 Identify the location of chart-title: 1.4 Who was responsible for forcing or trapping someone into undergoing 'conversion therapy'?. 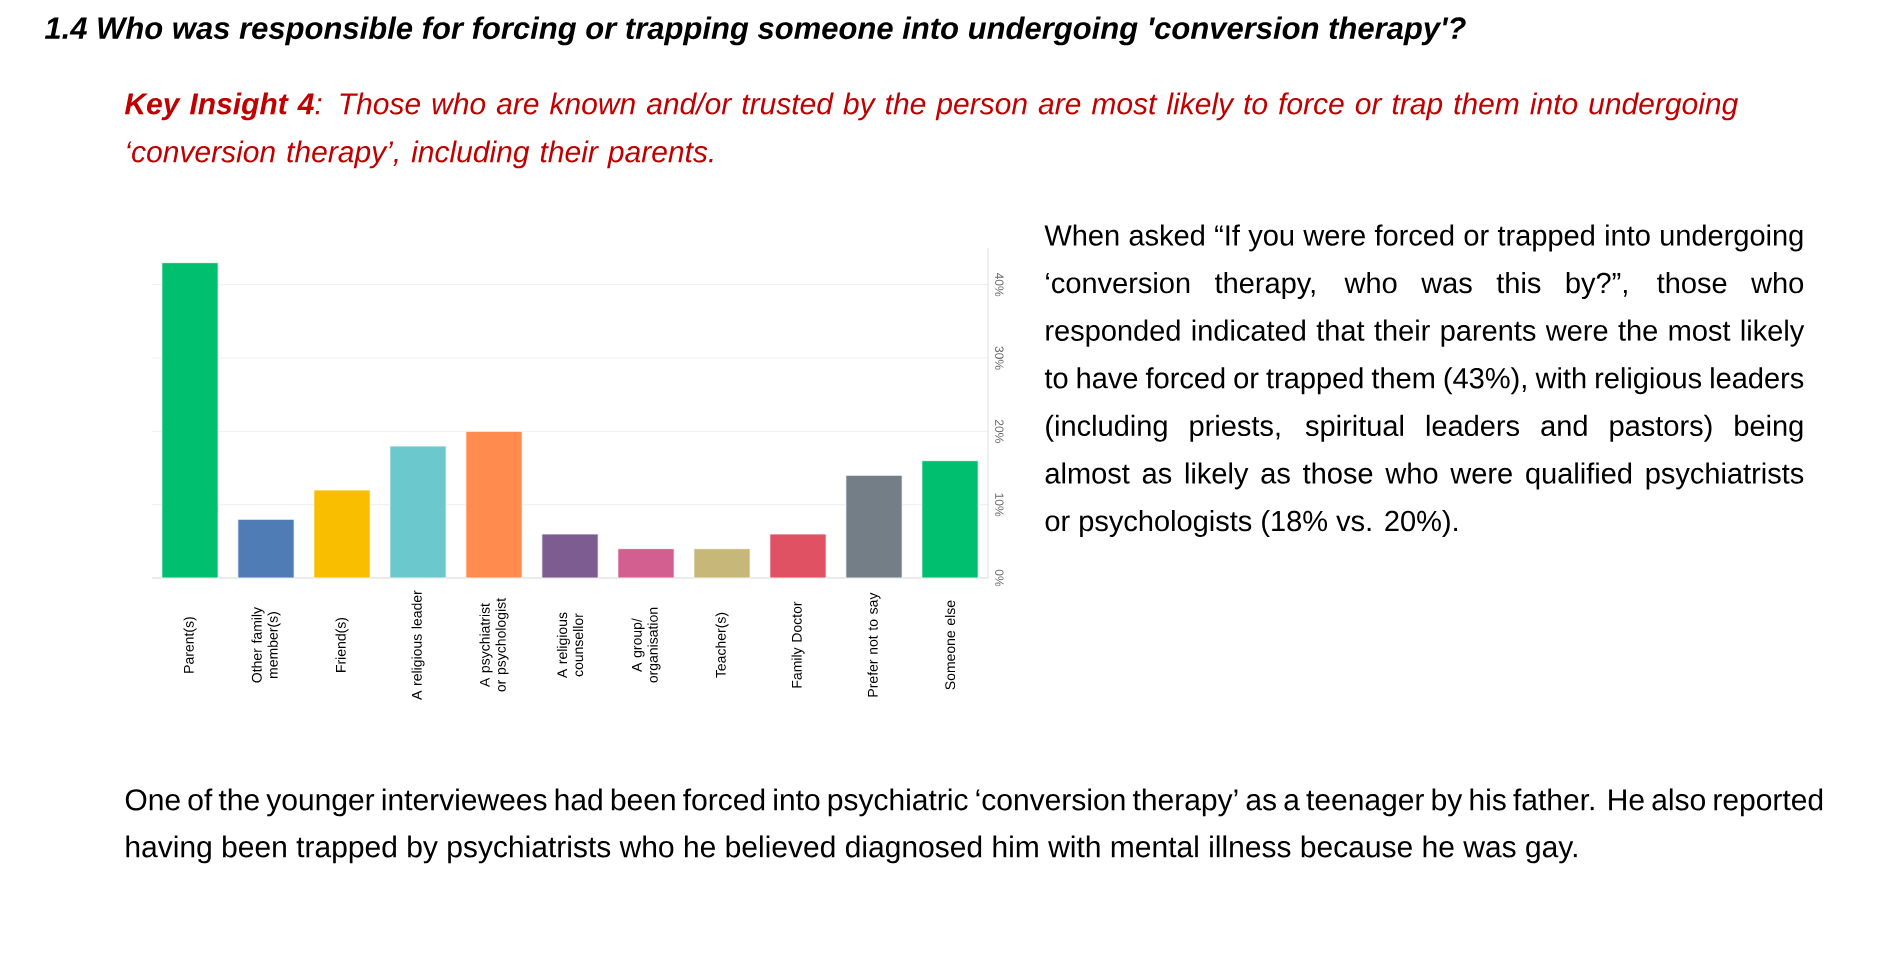
(755, 31).